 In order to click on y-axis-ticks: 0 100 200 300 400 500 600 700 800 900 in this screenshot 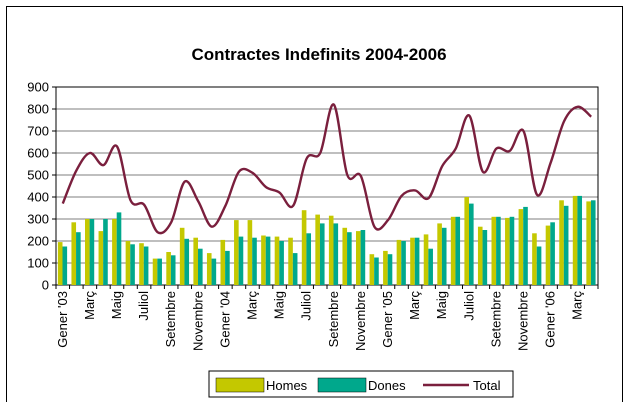, I will do `click(41, 186)`.